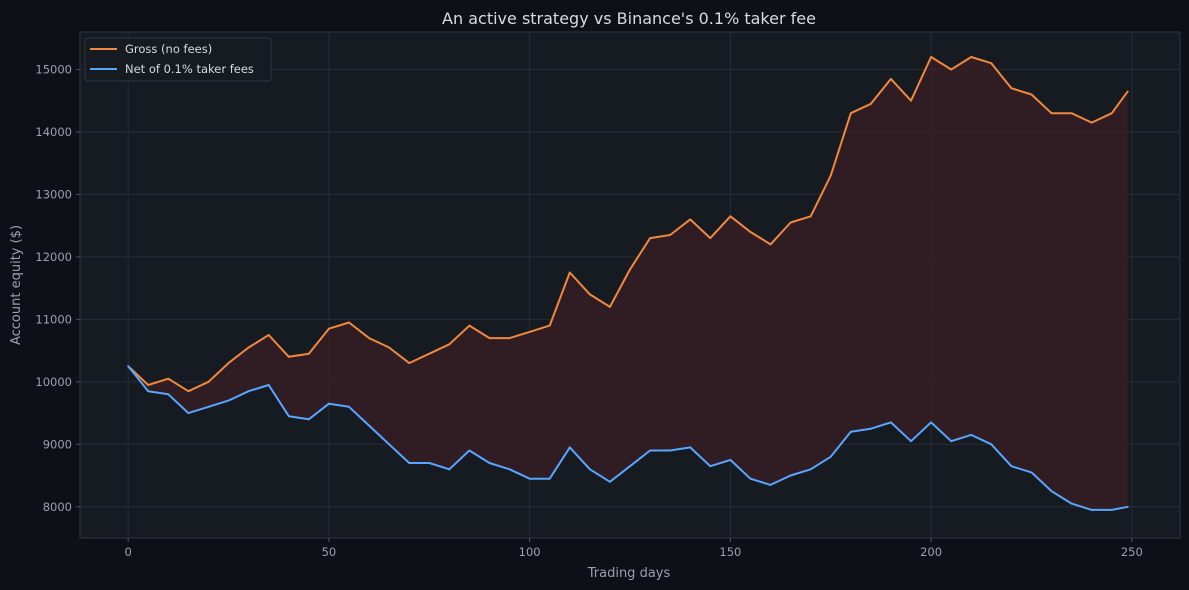  I want to click on x-tick-label: 0, so click(128, 552).